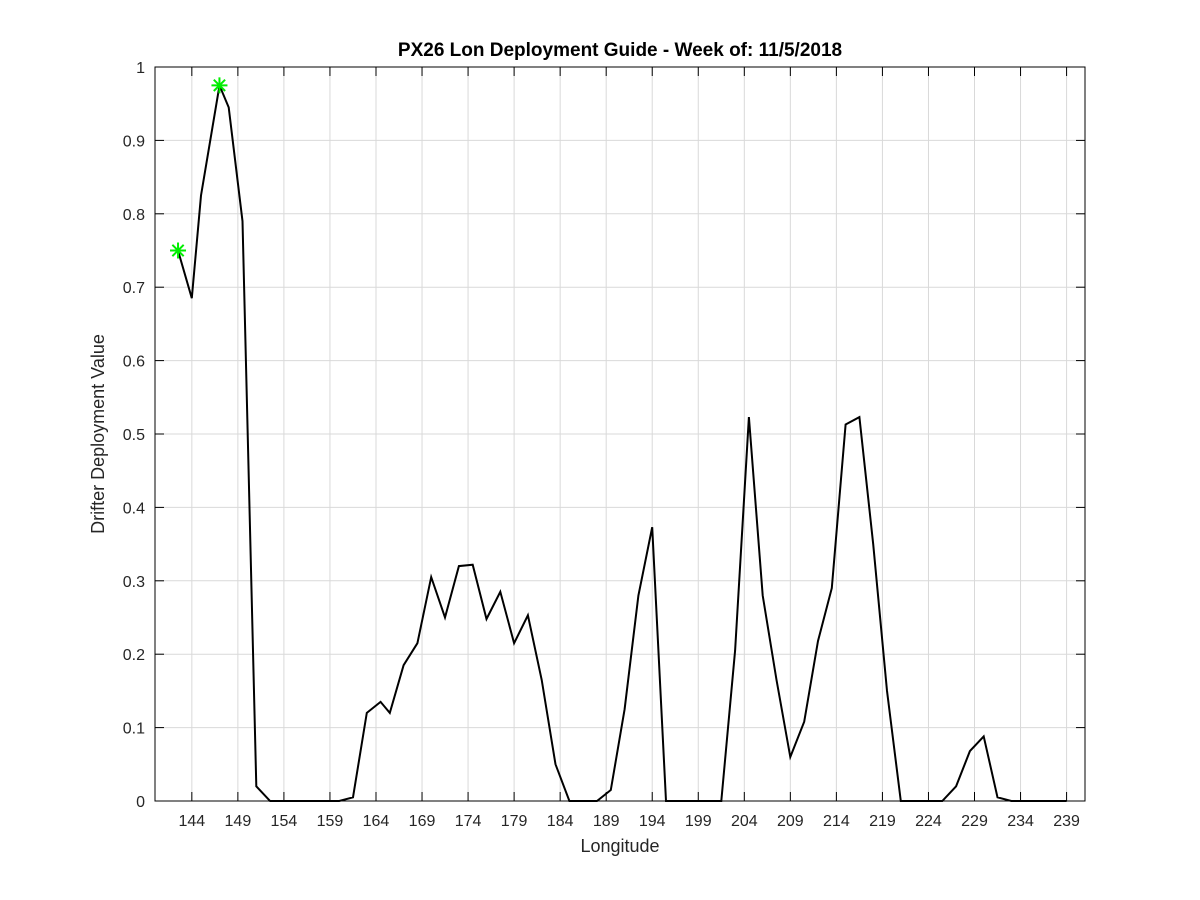  What do you see at coordinates (134, 141) in the screenshot?
I see `y-tick-label: 0.9` at bounding box center [134, 141].